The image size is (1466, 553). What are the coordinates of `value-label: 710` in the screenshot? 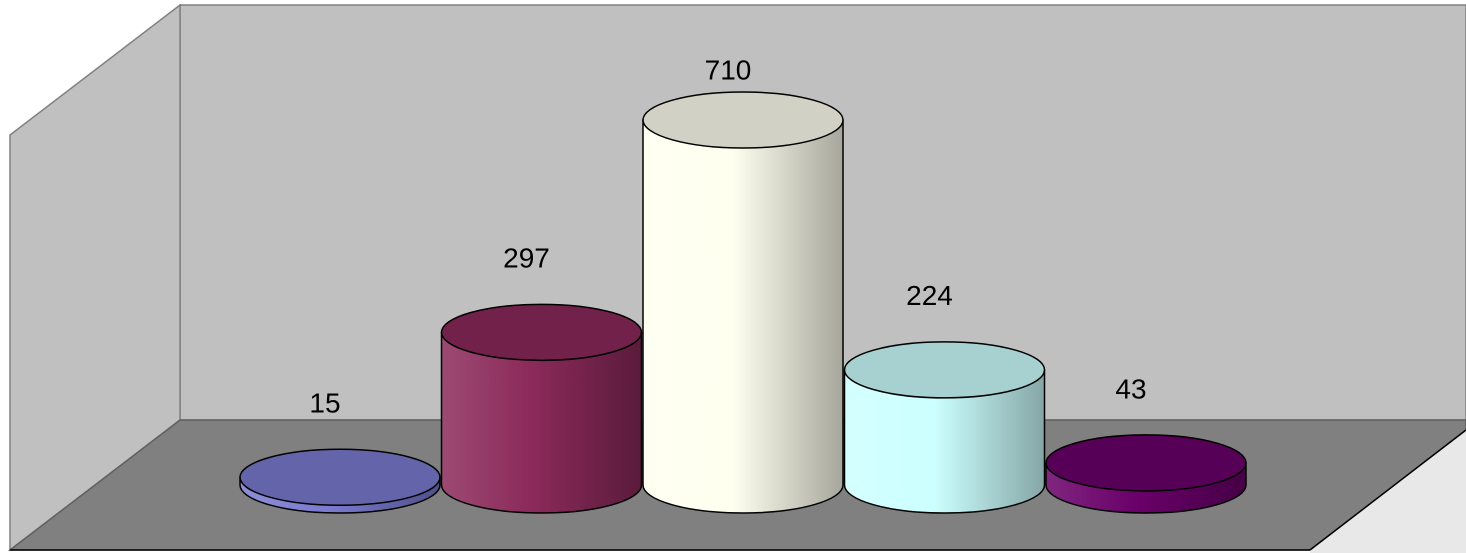 It's located at (728, 69).